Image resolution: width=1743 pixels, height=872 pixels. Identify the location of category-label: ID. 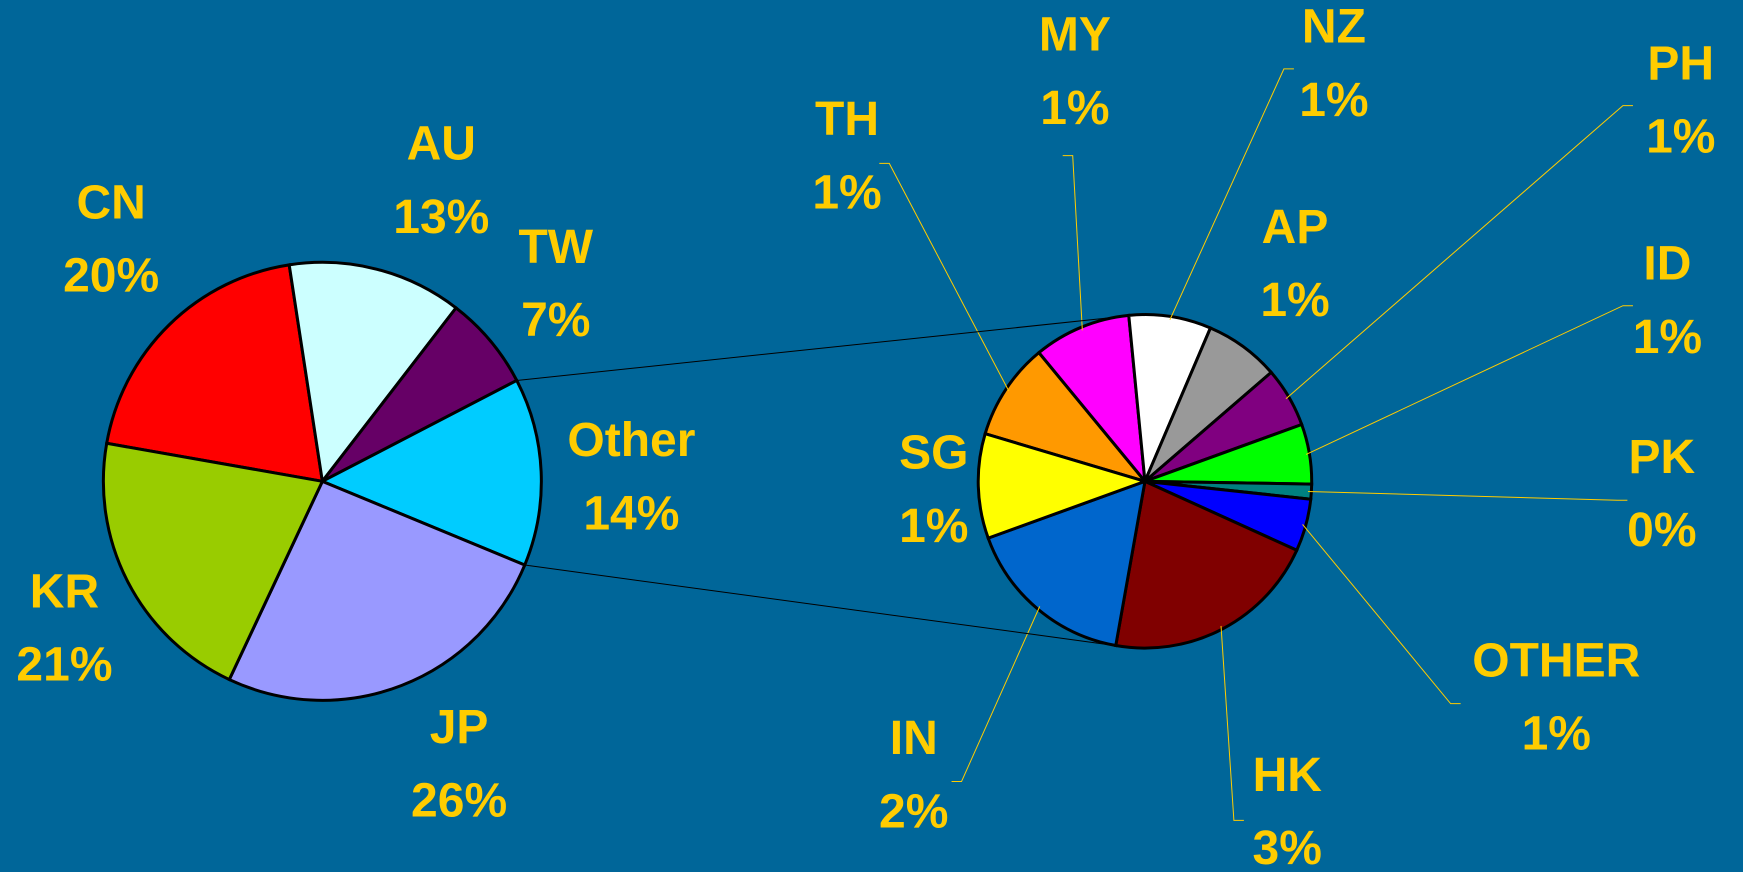
(1667, 263).